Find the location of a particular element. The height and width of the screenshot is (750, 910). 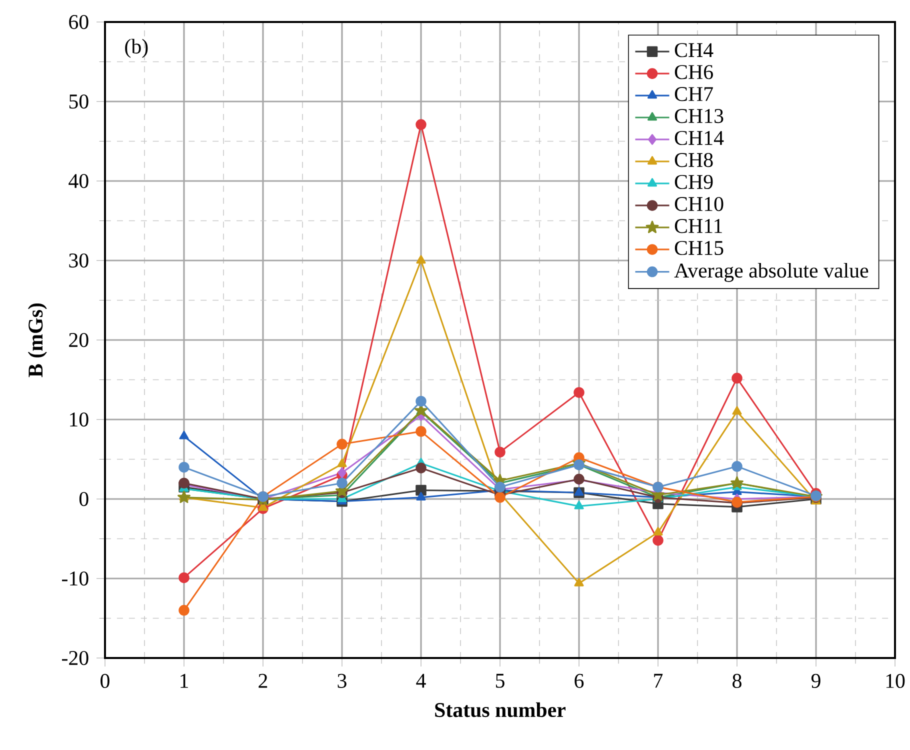

y-tick-label: 0 is located at coordinates (83, 499).